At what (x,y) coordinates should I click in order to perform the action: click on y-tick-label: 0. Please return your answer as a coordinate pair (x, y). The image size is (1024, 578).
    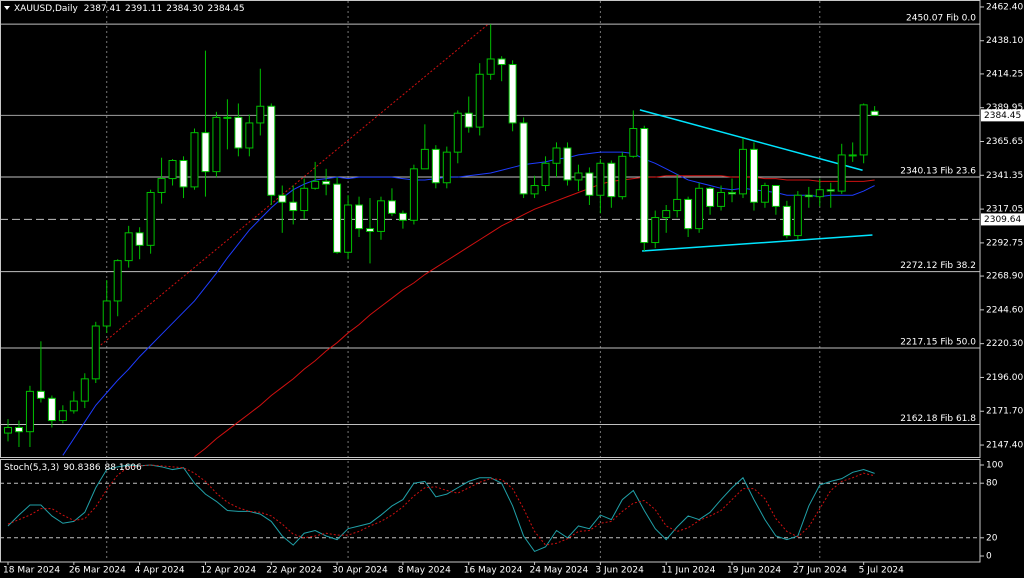
    Looking at the image, I should click on (989, 556).